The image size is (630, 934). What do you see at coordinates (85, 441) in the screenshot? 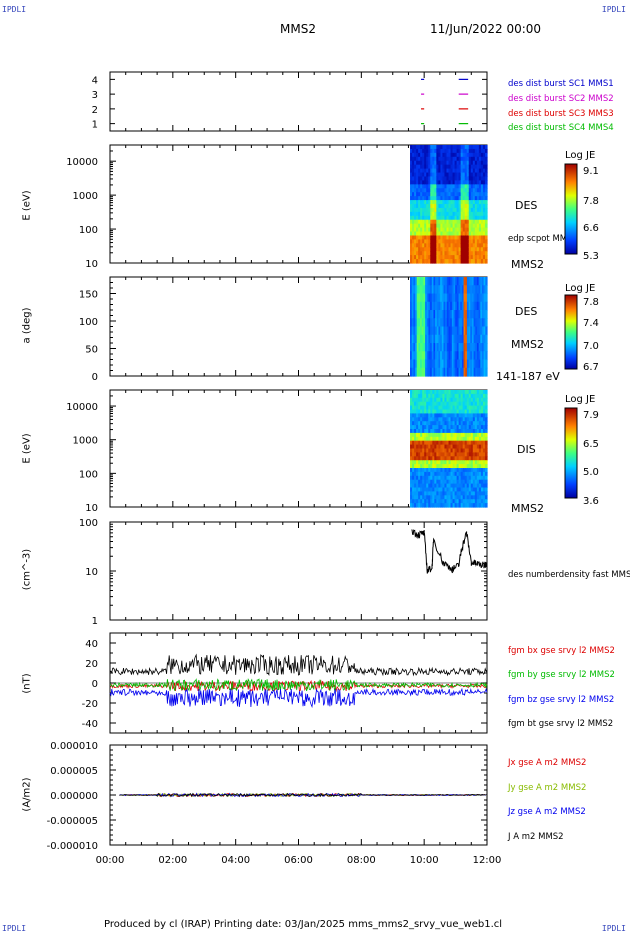
I see `y-tick-label: 1000` at bounding box center [85, 441].